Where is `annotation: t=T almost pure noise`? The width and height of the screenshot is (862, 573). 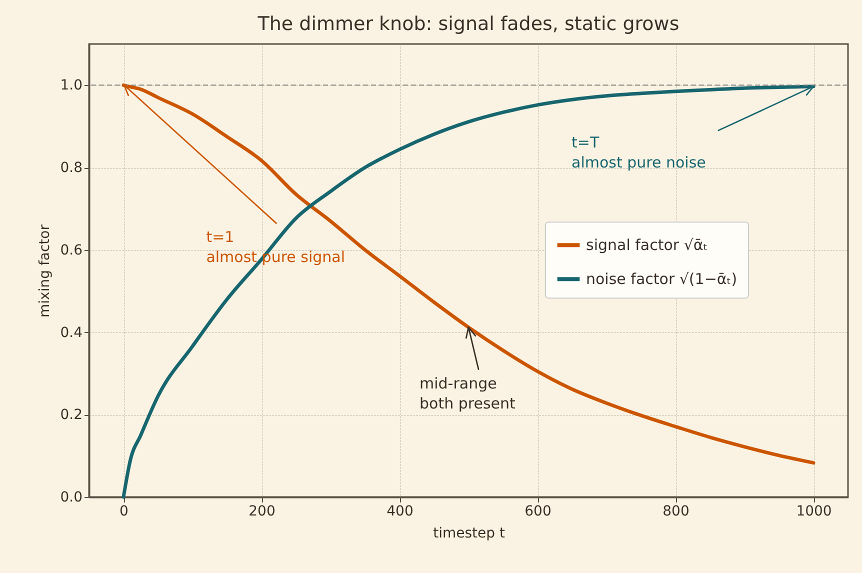
annotation: t=T almost pure noise is located at coordinates (639, 152).